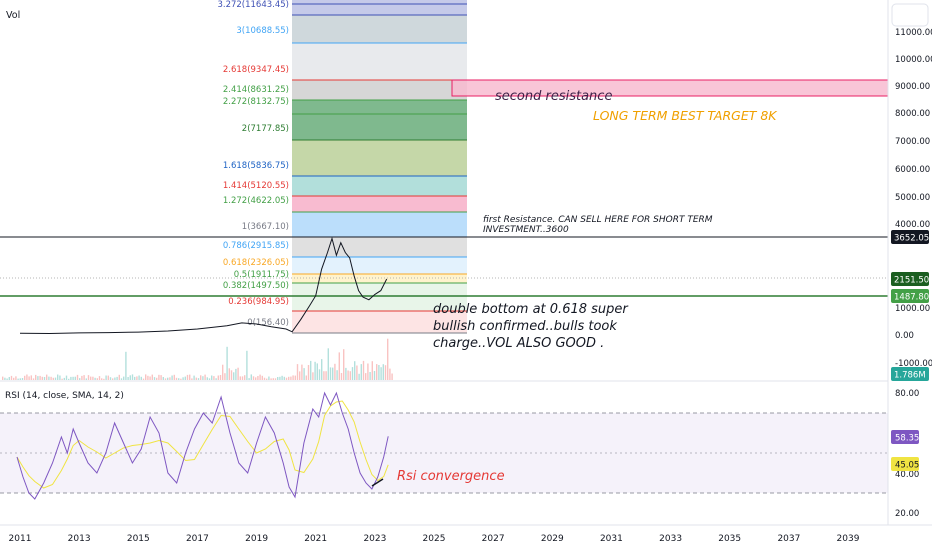  I want to click on time-tick-2021: 2021, so click(315, 539).